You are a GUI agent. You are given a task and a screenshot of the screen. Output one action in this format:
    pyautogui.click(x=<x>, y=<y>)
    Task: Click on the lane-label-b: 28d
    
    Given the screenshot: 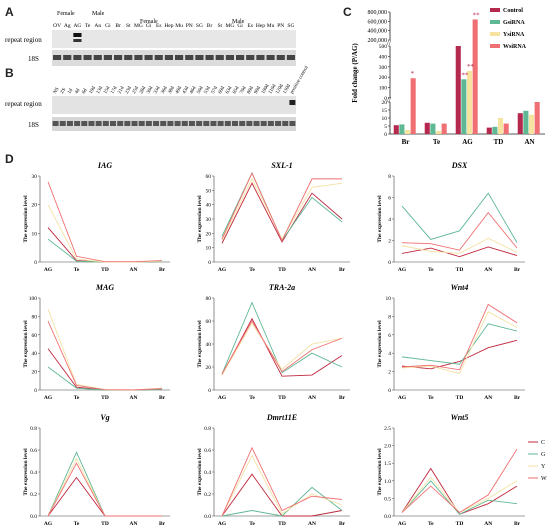 What is the action you would take?
    pyautogui.click(x=143, y=90)
    